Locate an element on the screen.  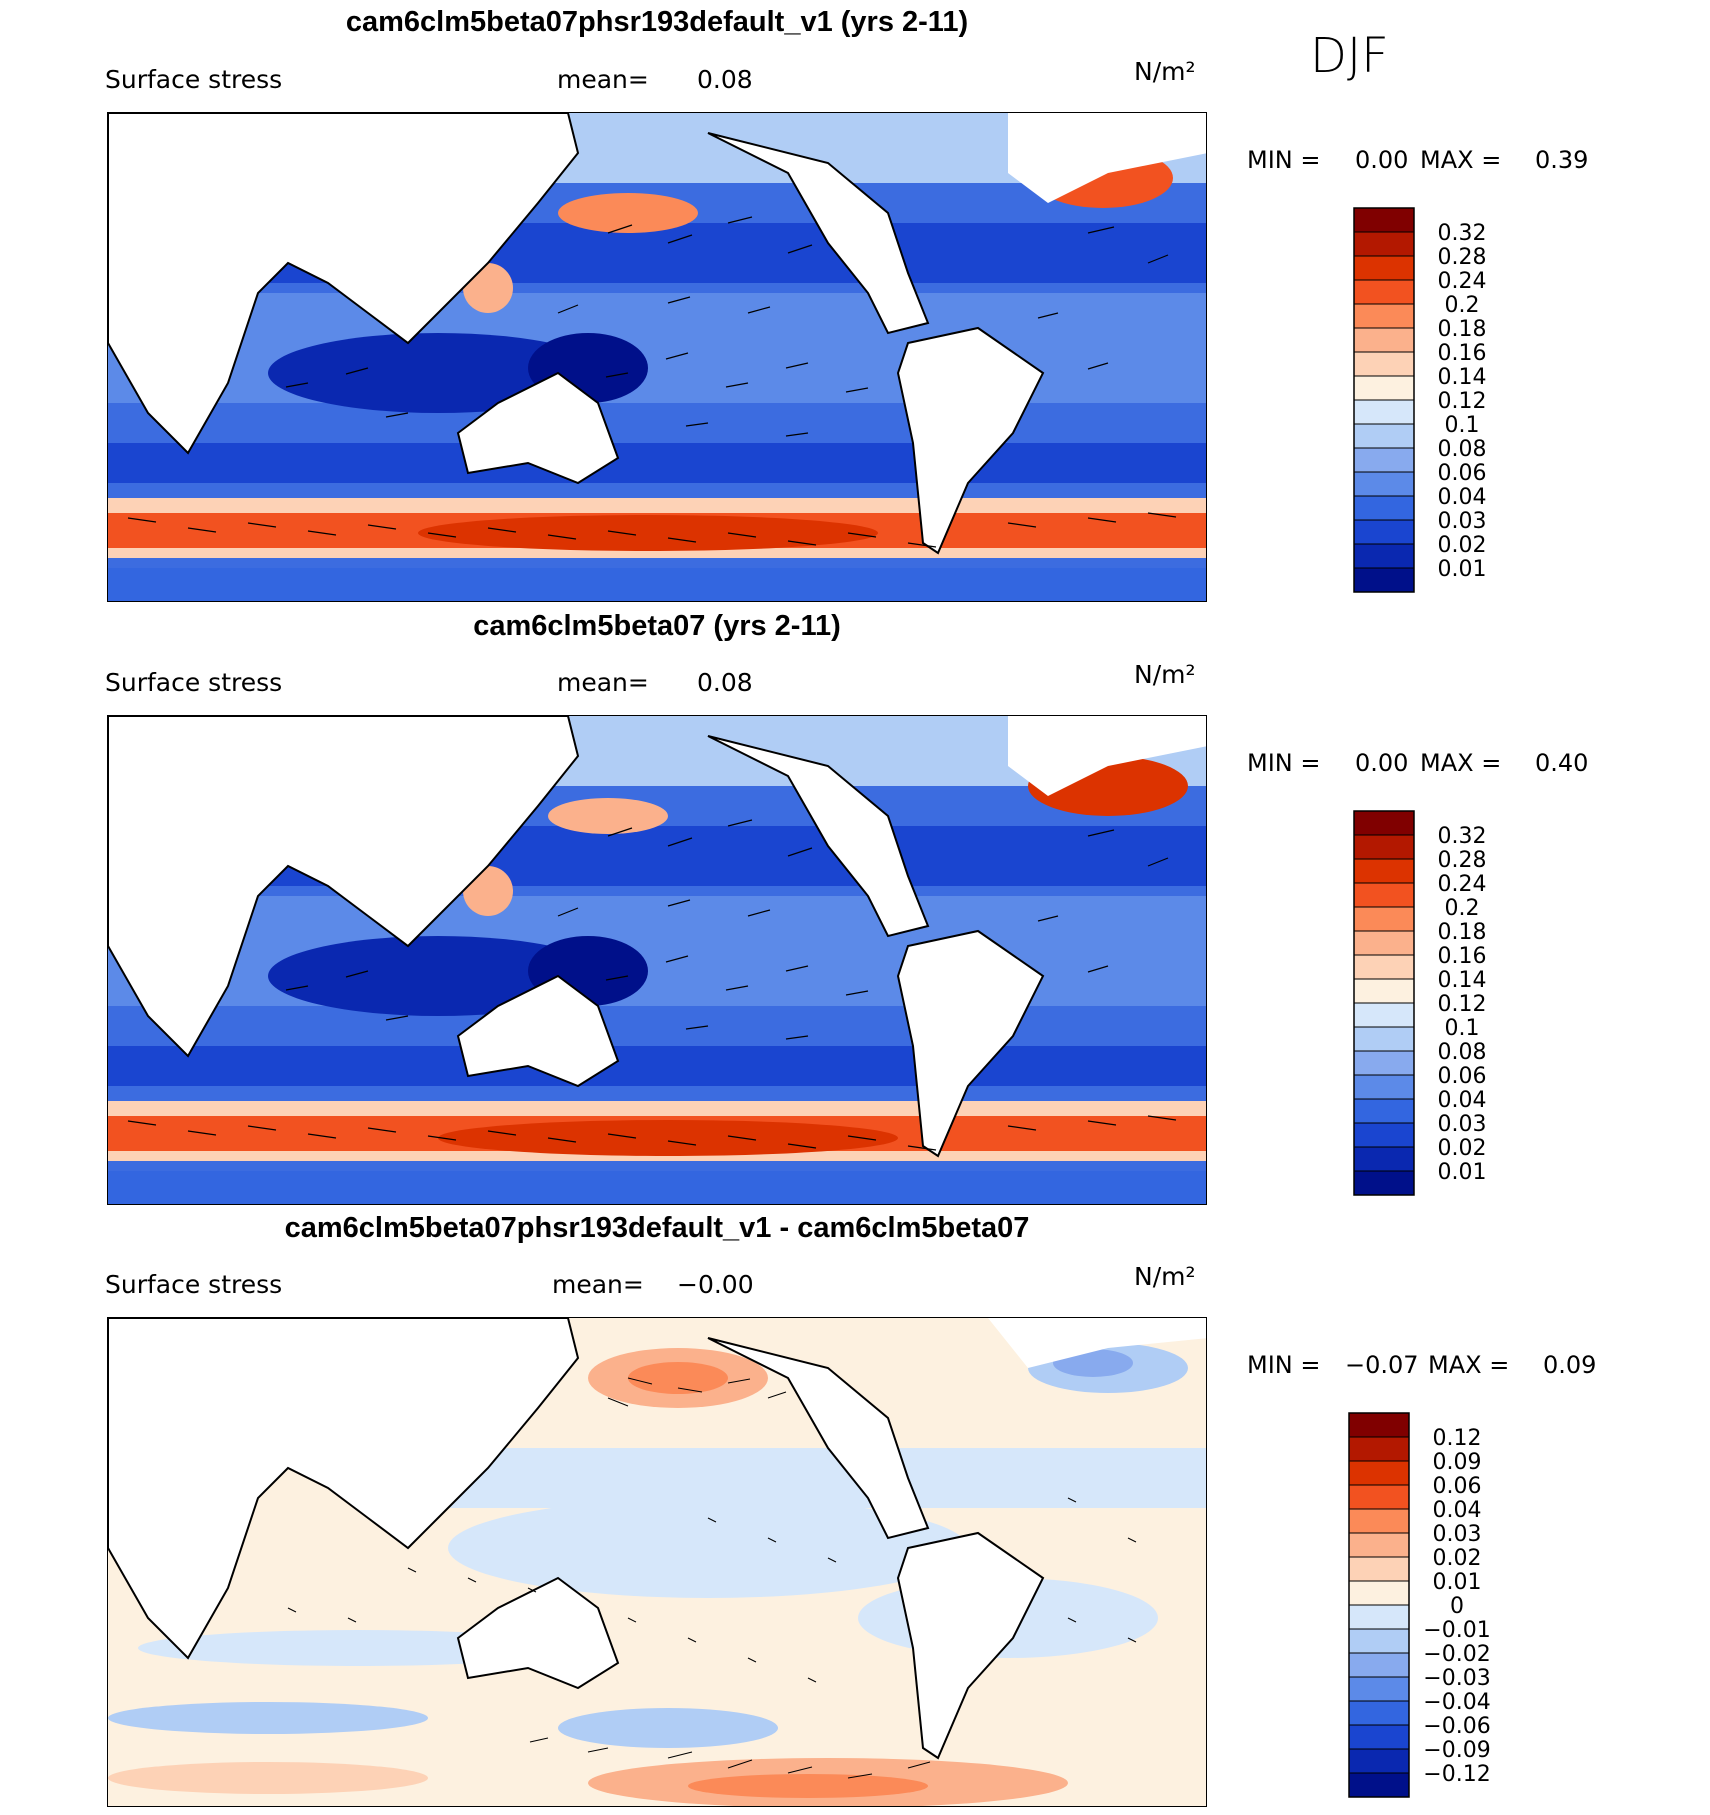
panel-1-min-label: MIN = is located at coordinates (1284, 160).